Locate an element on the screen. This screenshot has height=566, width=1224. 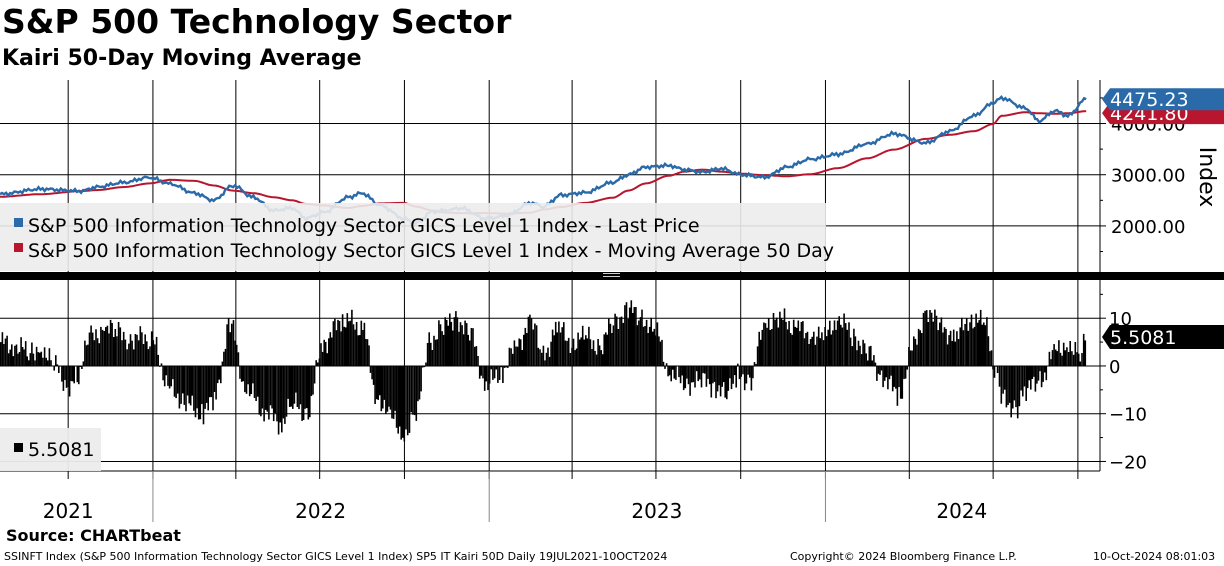
bottom-y-tick-label: −10 is located at coordinates (1128, 415).